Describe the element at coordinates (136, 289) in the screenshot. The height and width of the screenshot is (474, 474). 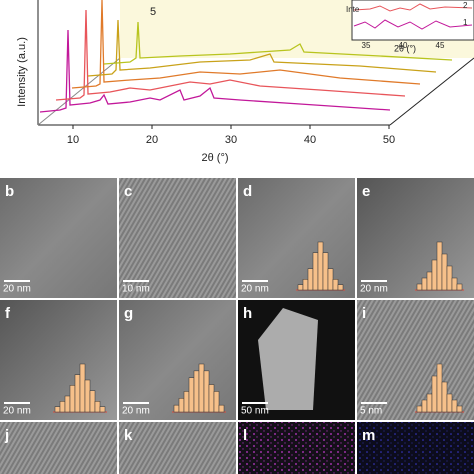
I see `scale-label: 10 nm` at that location.